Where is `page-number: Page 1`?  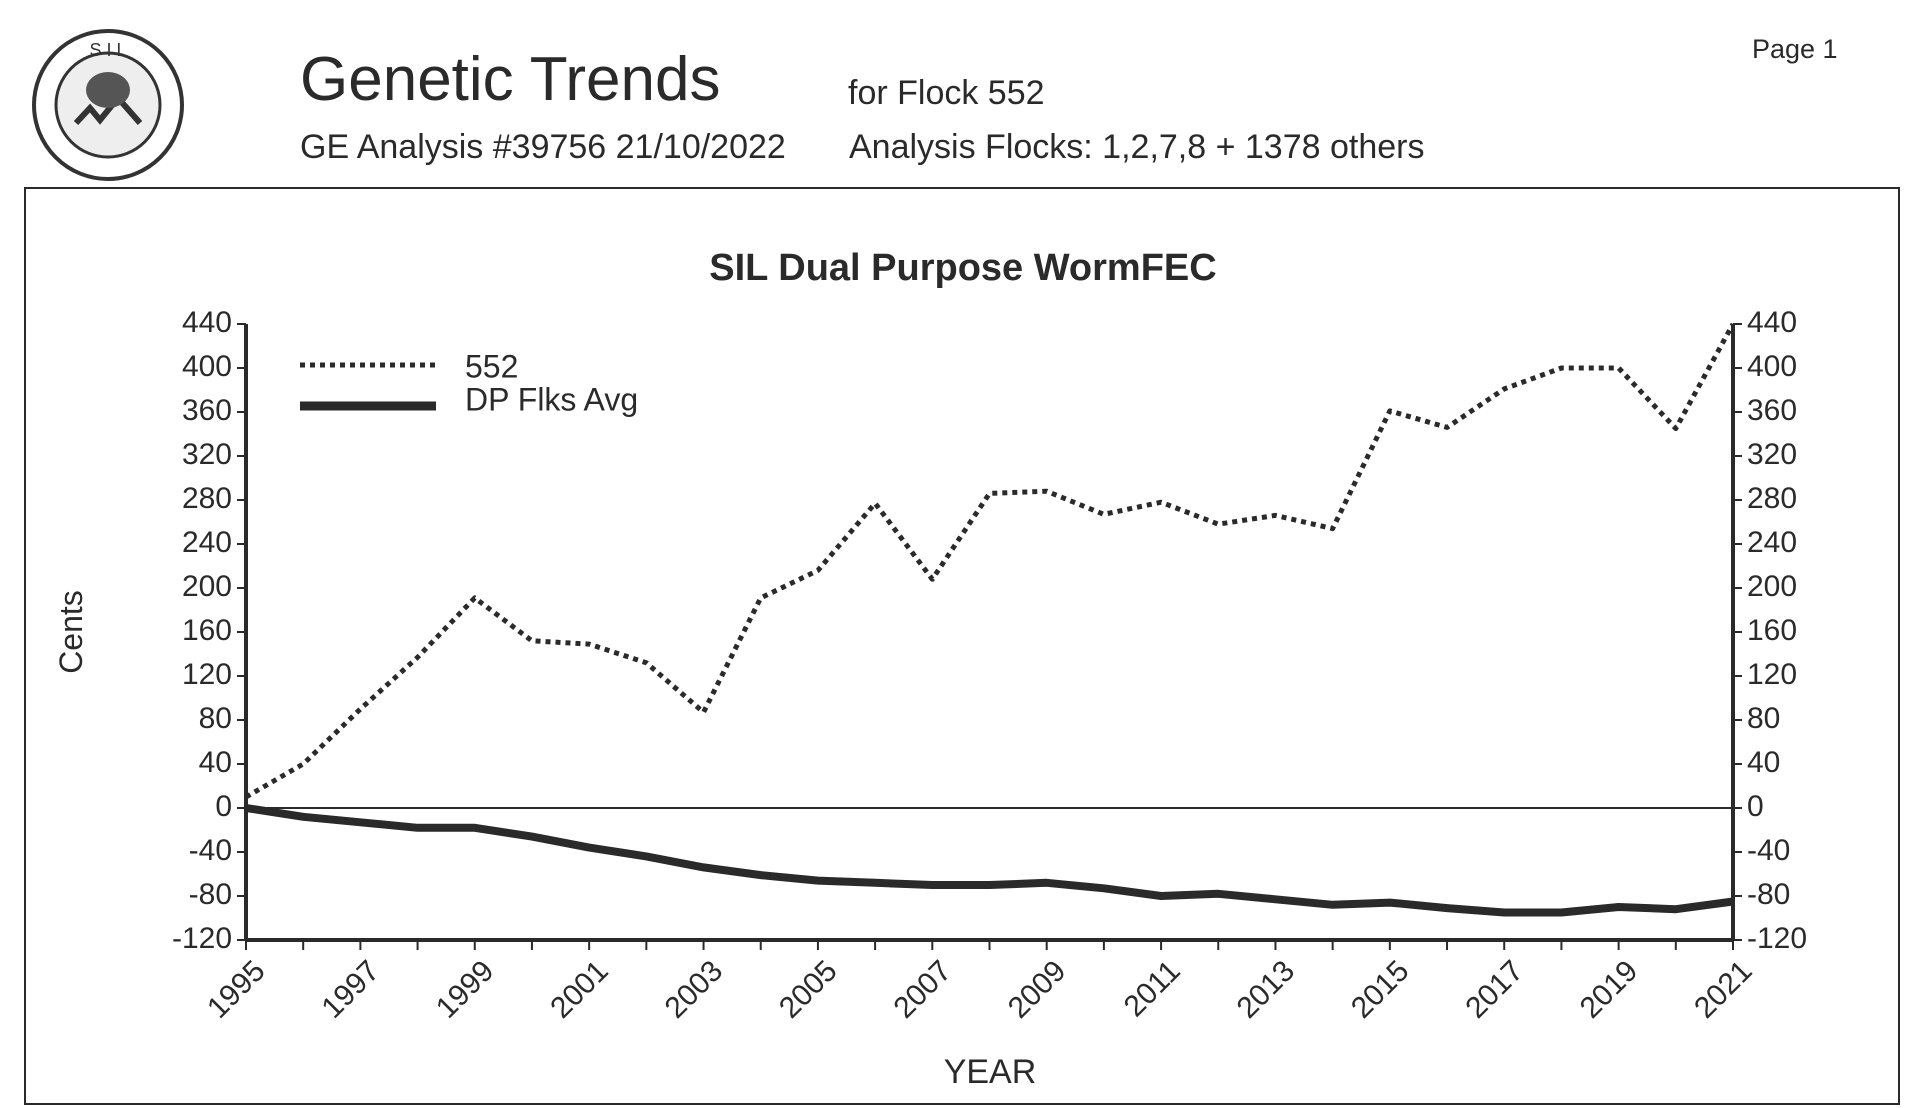 page-number: Page 1 is located at coordinates (1795, 49).